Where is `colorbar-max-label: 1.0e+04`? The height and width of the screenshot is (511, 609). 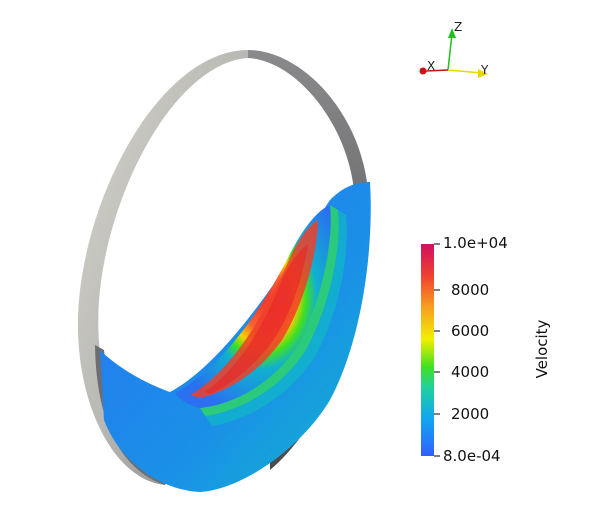 colorbar-max-label: 1.0e+04 is located at coordinates (475, 243).